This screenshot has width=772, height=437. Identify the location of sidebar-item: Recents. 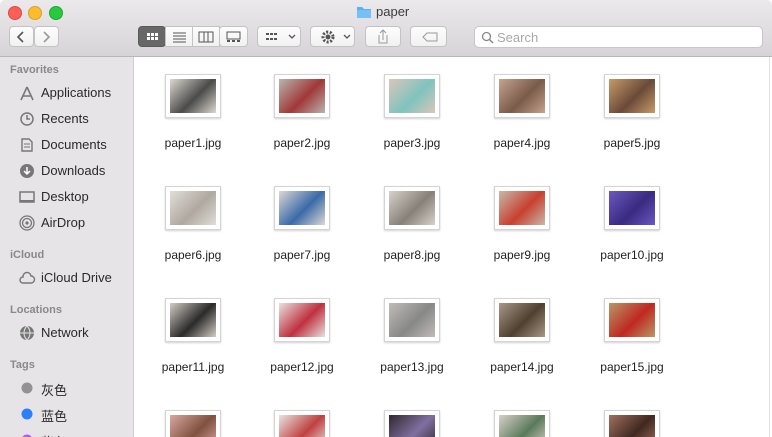
(66, 119).